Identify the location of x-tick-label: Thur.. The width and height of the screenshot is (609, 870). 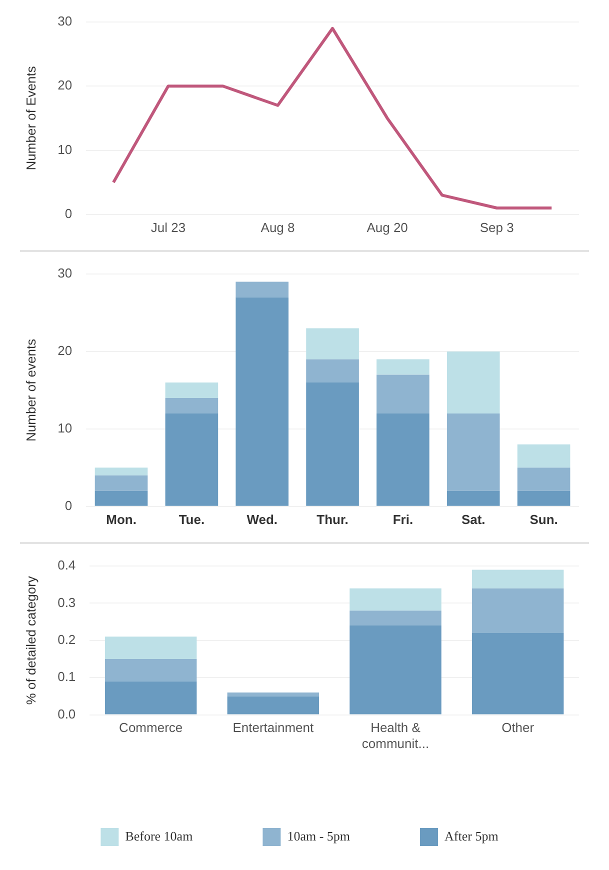
(332, 519).